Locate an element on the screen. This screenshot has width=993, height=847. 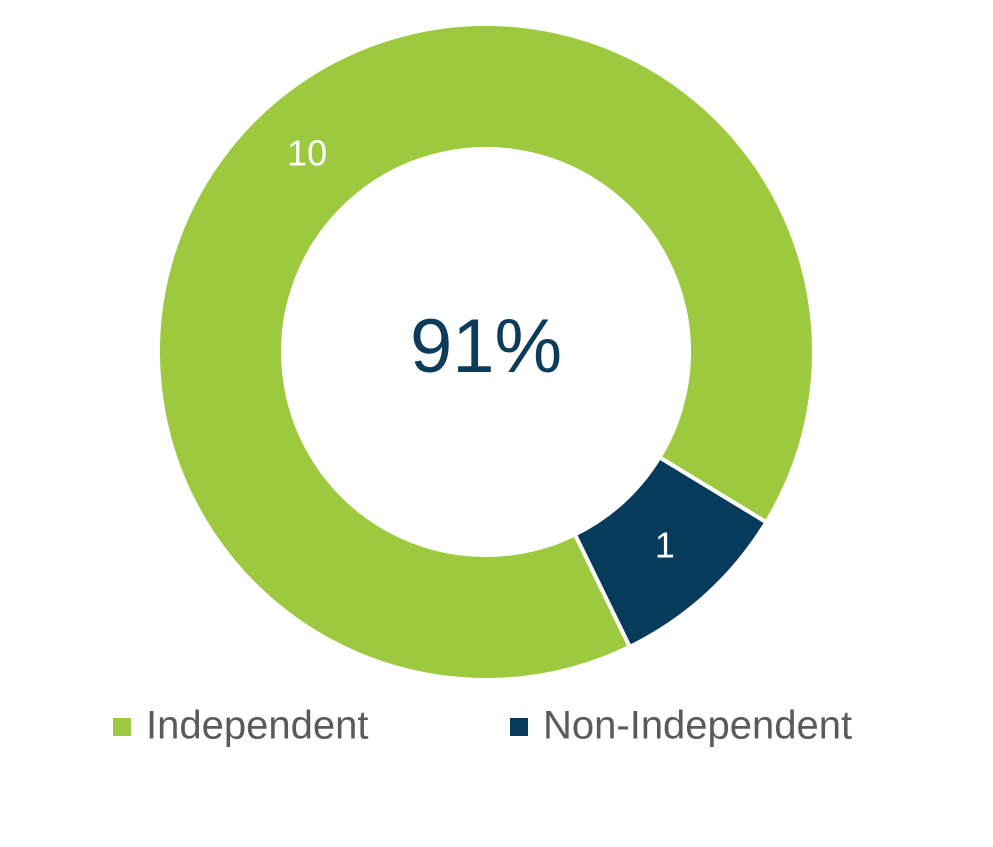
legend-label: Non-Independent is located at coordinates (697, 726).